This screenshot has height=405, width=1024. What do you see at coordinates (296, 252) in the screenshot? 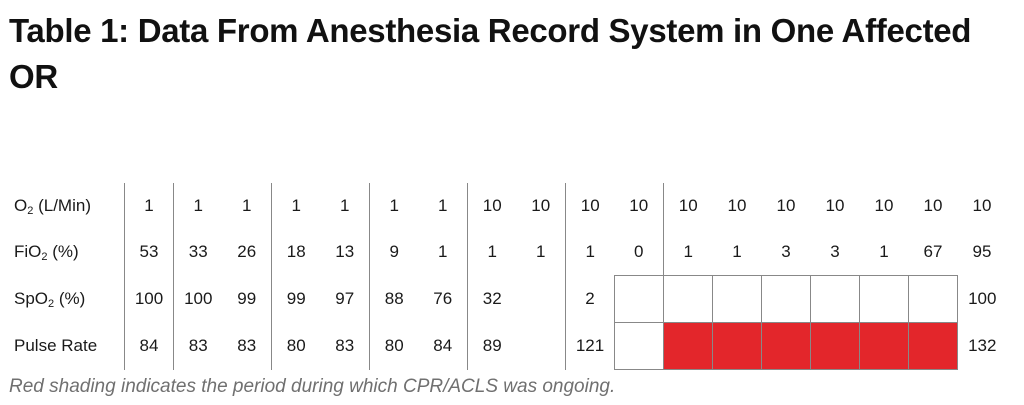
I see `table-cell: 18` at bounding box center [296, 252].